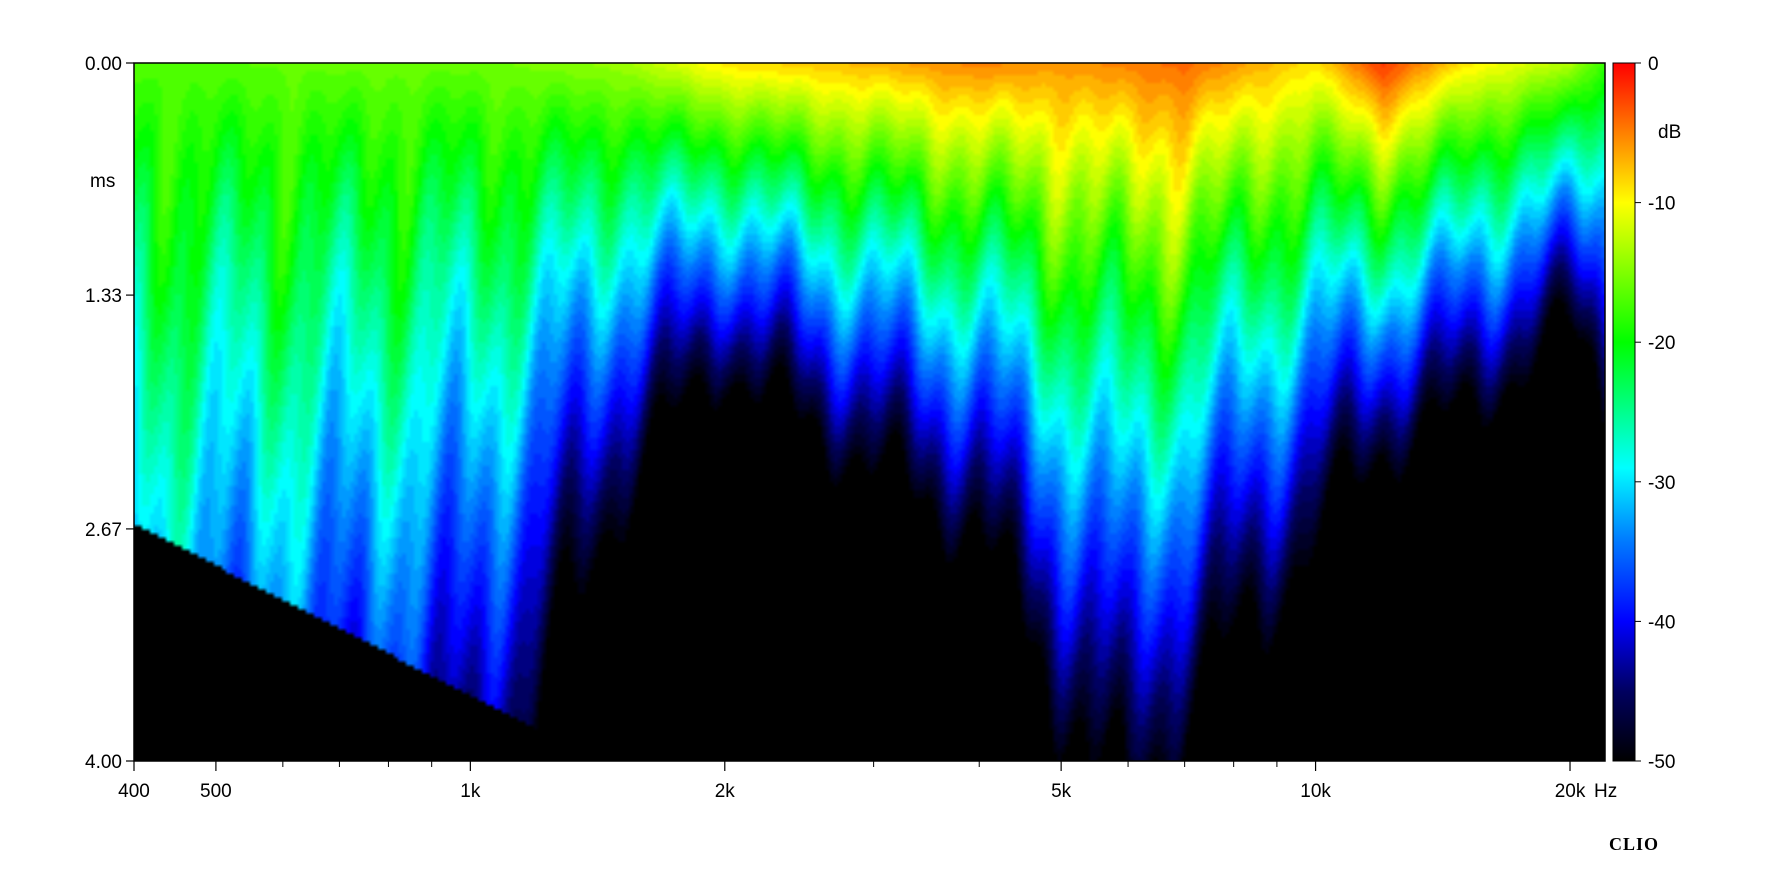 Image resolution: width=1772 pixels, height=886 pixels. What do you see at coordinates (1655, 413) in the screenshot?
I see `colorbar-ticks: 0 -10 -20 -30 -40 -50` at bounding box center [1655, 413].